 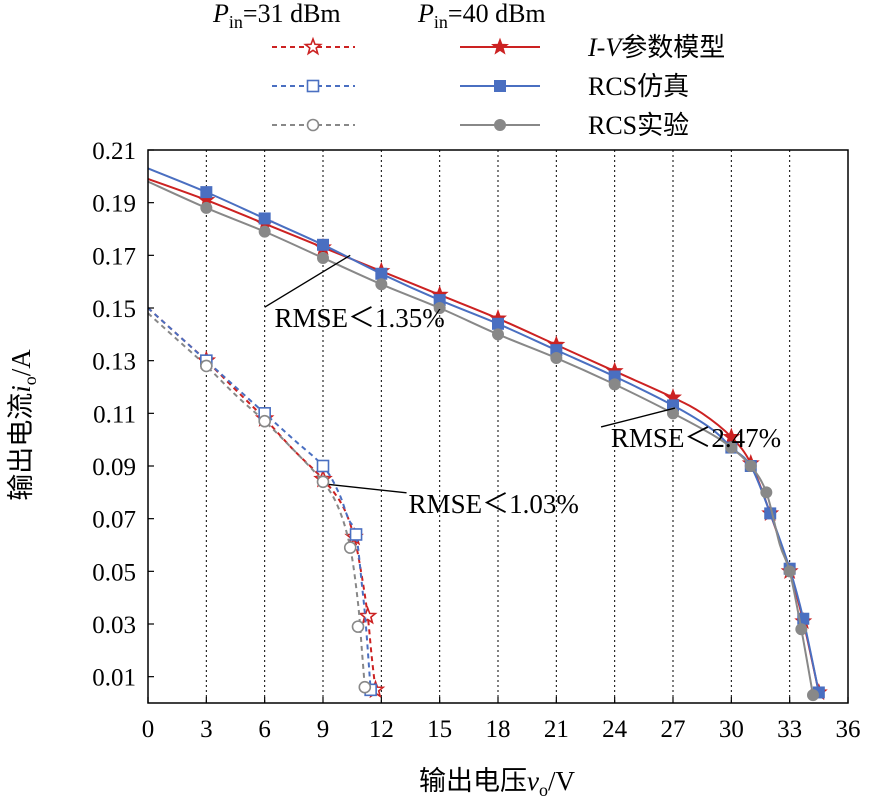 I want to click on x-axis-title: 输出电压vo/V, so click(x=497, y=783).